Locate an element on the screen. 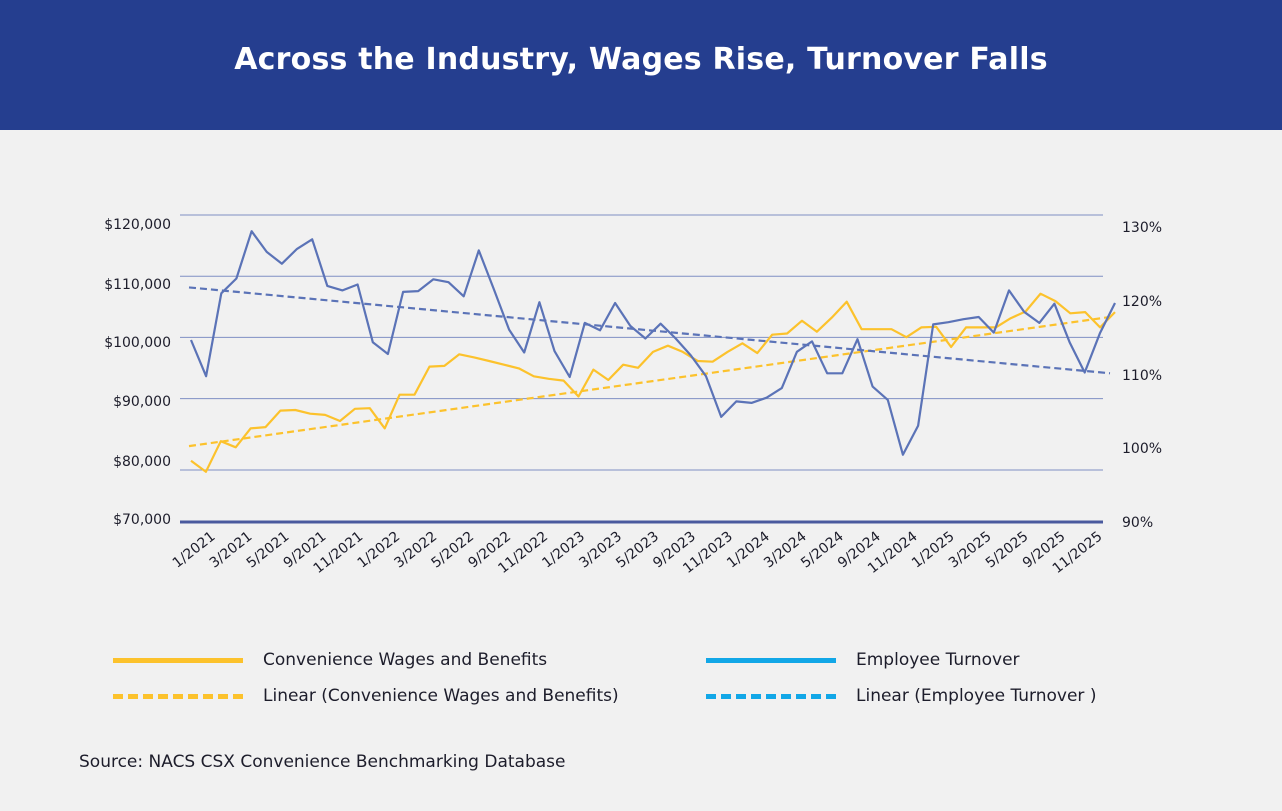 The width and height of the screenshot is (1282, 811). legend-item-turnover-linear: Linear (Employee Turnover ) is located at coordinates (901, 696).